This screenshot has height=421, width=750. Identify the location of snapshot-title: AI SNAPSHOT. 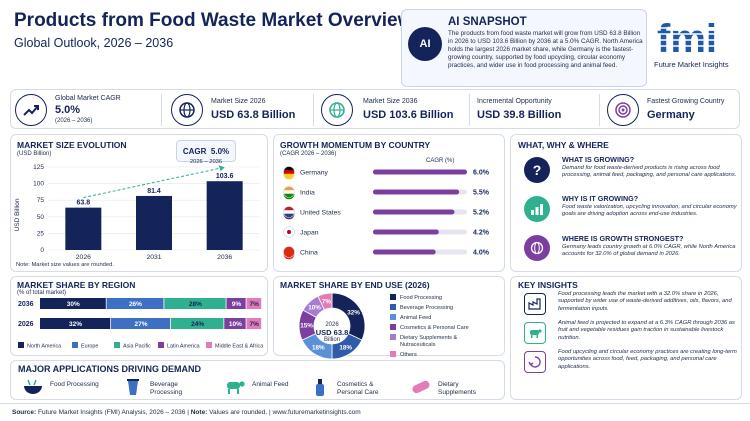
(487, 22).